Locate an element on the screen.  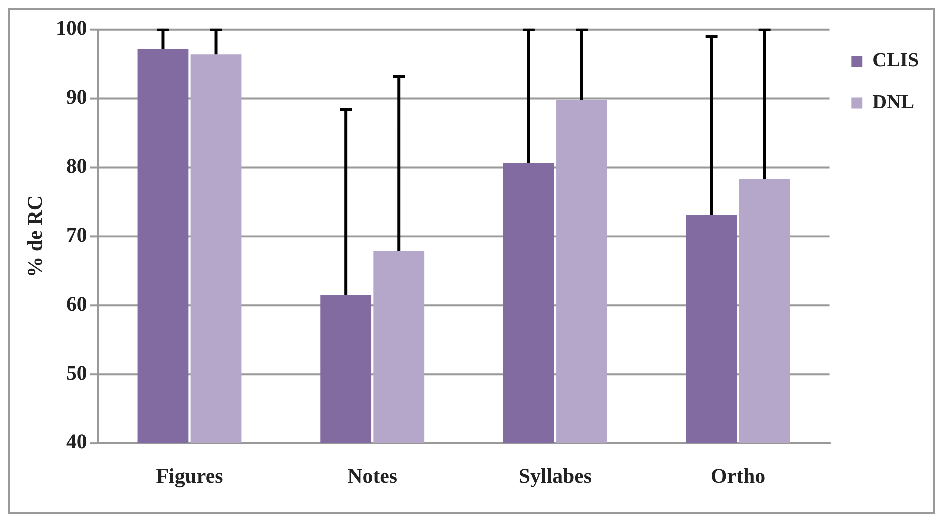
legend-label: CLIS is located at coordinates (896, 61).